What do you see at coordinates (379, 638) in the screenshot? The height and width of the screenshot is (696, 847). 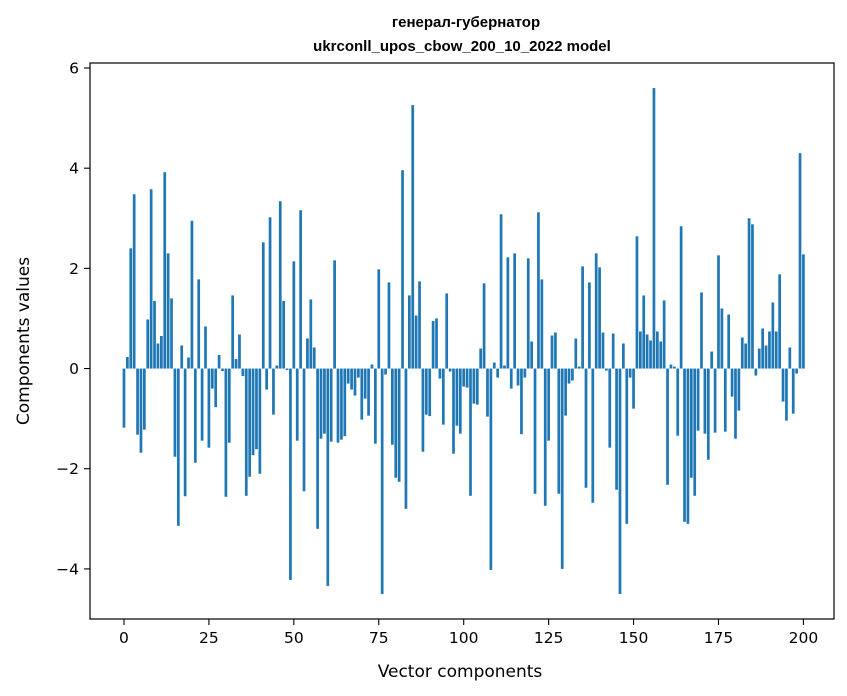 I see `x-tick-label: 75` at bounding box center [379, 638].